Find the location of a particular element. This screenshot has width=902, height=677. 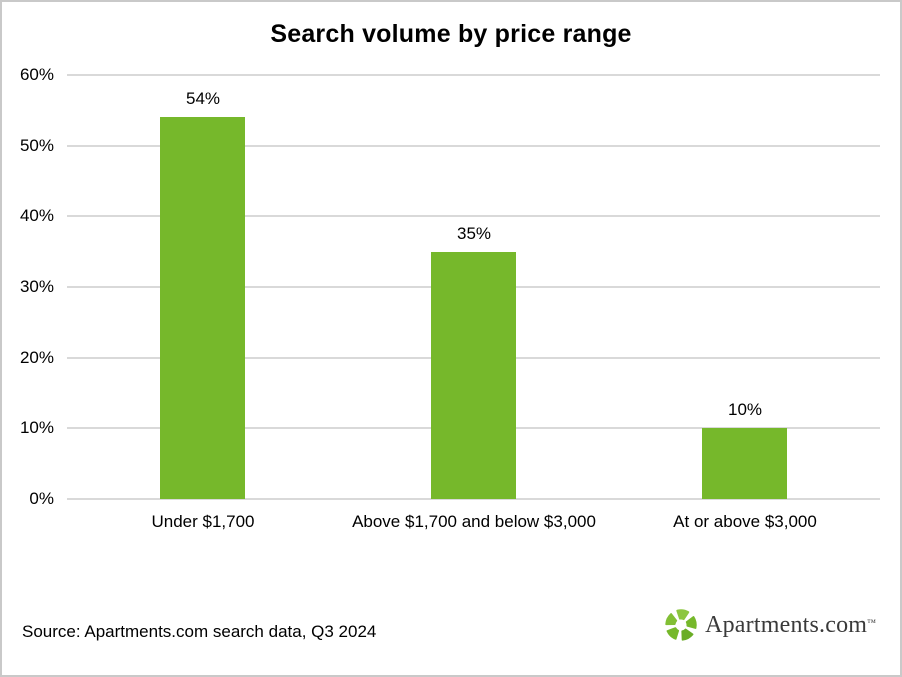

apartments-logo: Apartments.com™ is located at coordinates (770, 625).